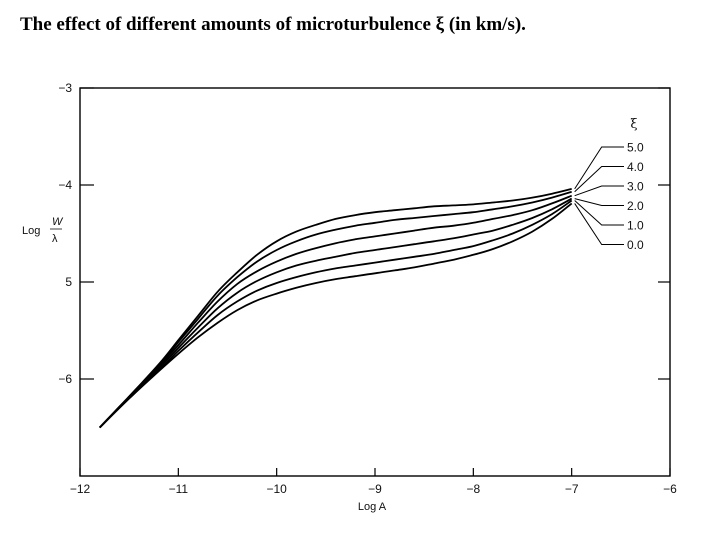 The width and height of the screenshot is (720, 540). What do you see at coordinates (375, 489) in the screenshot?
I see `x-tick-label: −9` at bounding box center [375, 489].